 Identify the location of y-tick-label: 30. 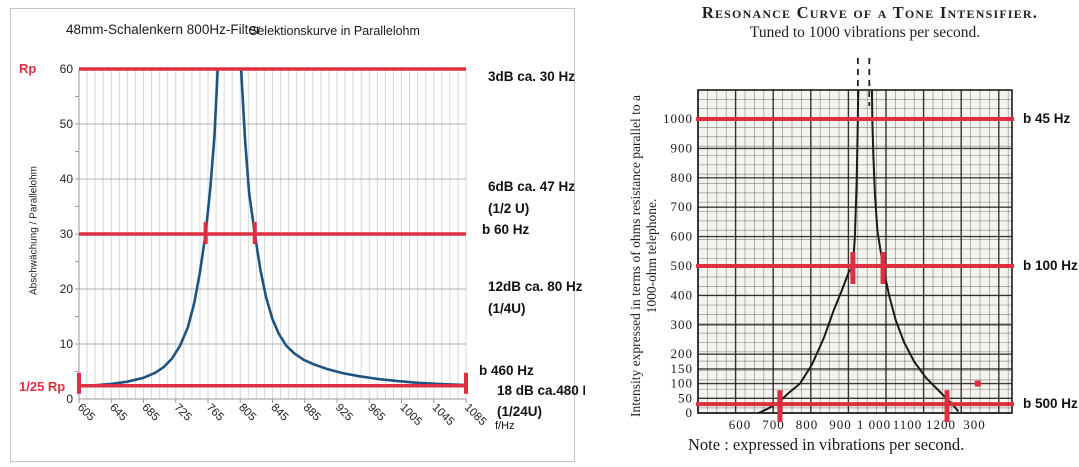
(67, 234).